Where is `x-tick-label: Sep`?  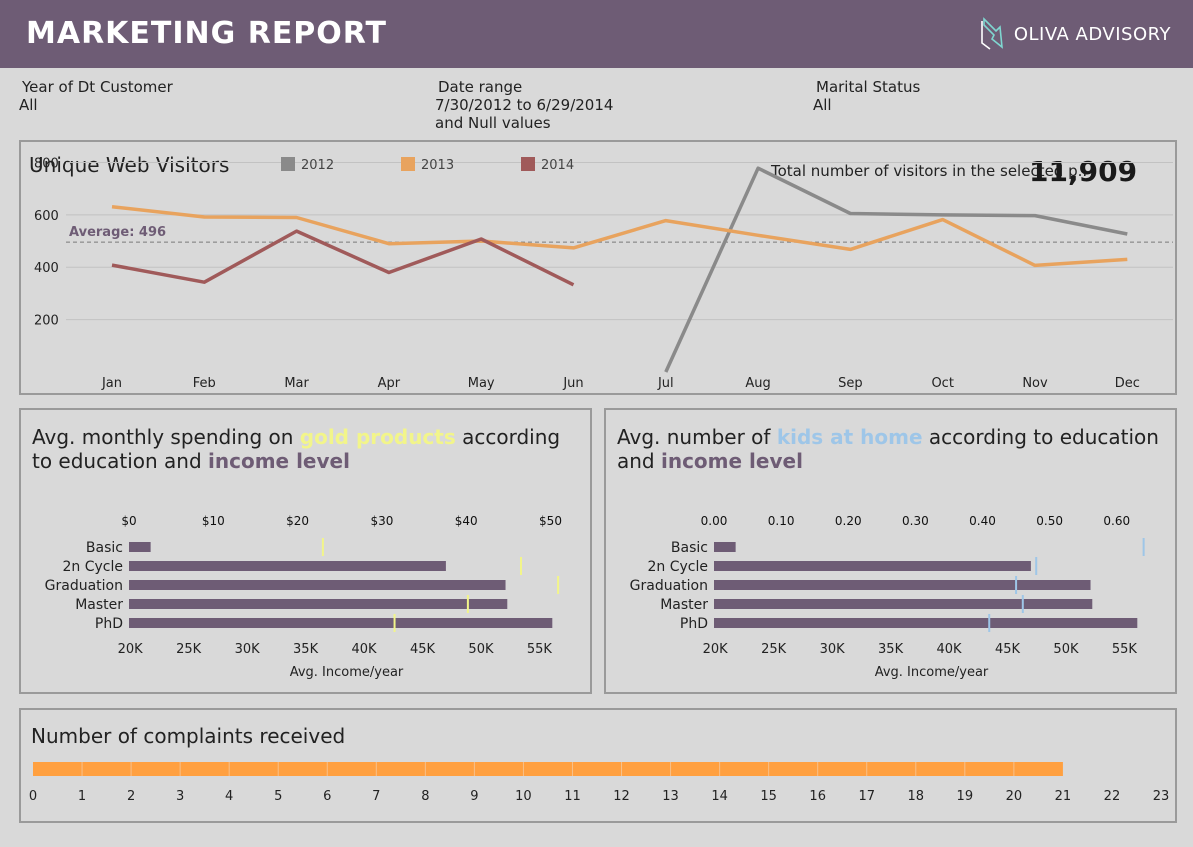 x-tick-label: Sep is located at coordinates (850, 383).